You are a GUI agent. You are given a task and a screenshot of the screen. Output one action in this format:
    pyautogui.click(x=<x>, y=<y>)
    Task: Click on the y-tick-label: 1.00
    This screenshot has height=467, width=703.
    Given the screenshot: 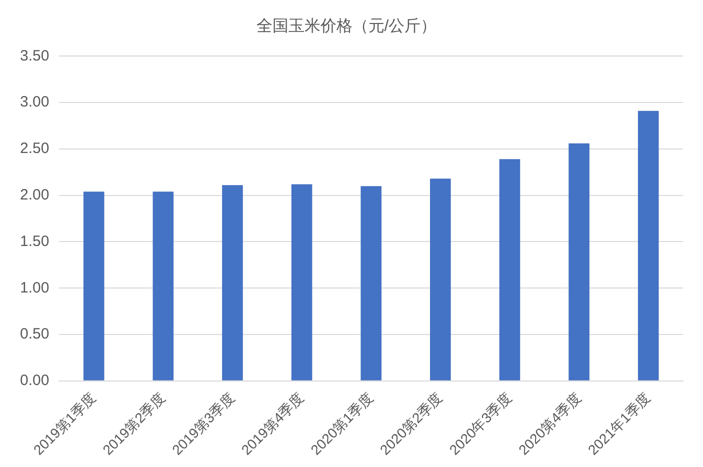 What is the action you would take?
    pyautogui.click(x=35, y=287)
    